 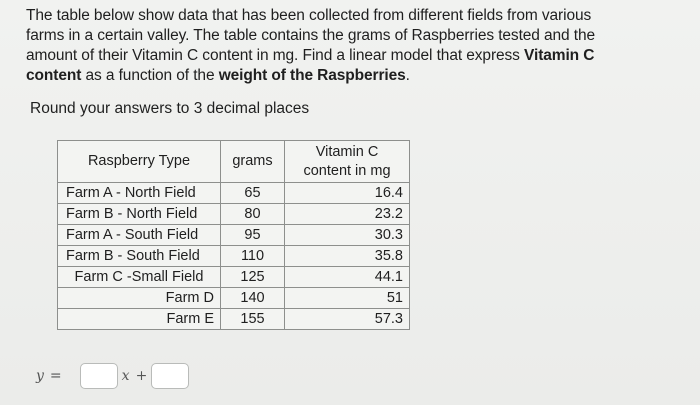 What do you see at coordinates (252, 193) in the screenshot?
I see `row-grams: 65` at bounding box center [252, 193].